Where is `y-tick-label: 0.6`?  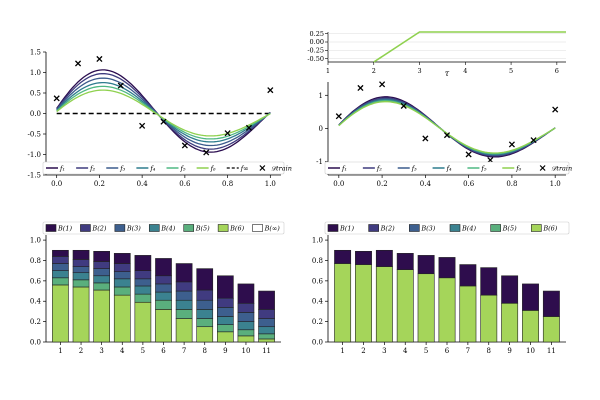
y-tick-label: 0.6 is located at coordinates (36, 281).